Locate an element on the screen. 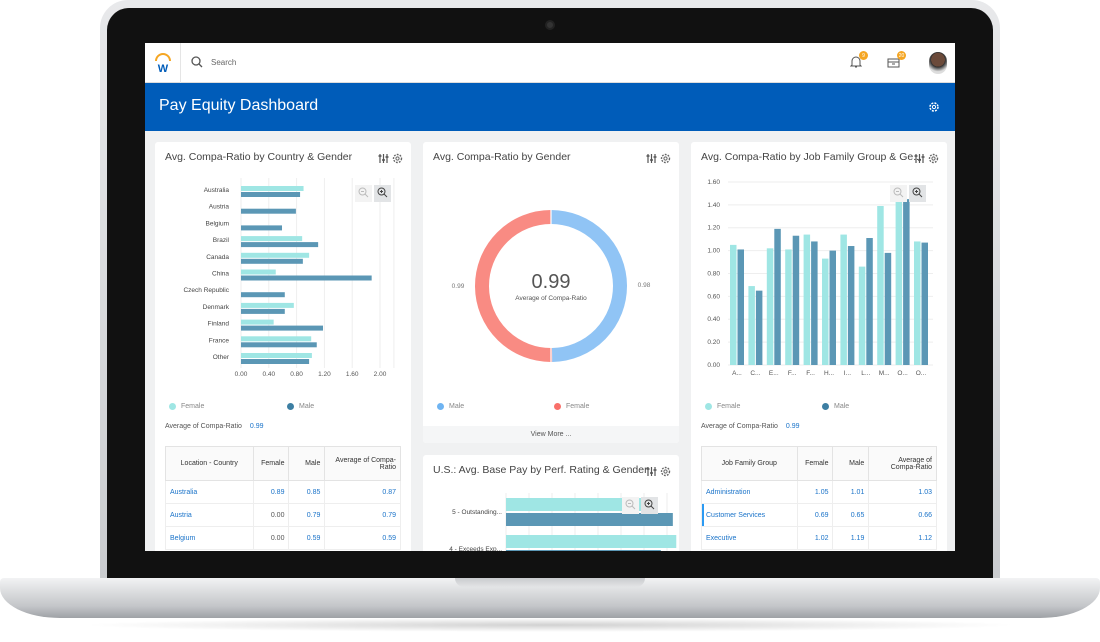 This screenshot has width=1100, height=642. row-link: Austria is located at coordinates (209, 515).